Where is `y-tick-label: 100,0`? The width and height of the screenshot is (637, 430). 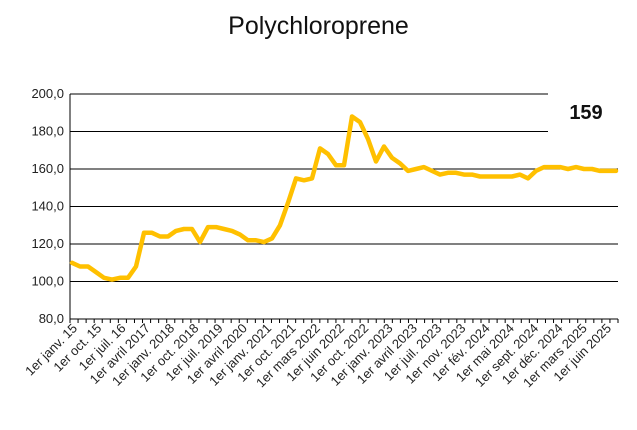 y-tick-label: 100,0 is located at coordinates (47, 281).